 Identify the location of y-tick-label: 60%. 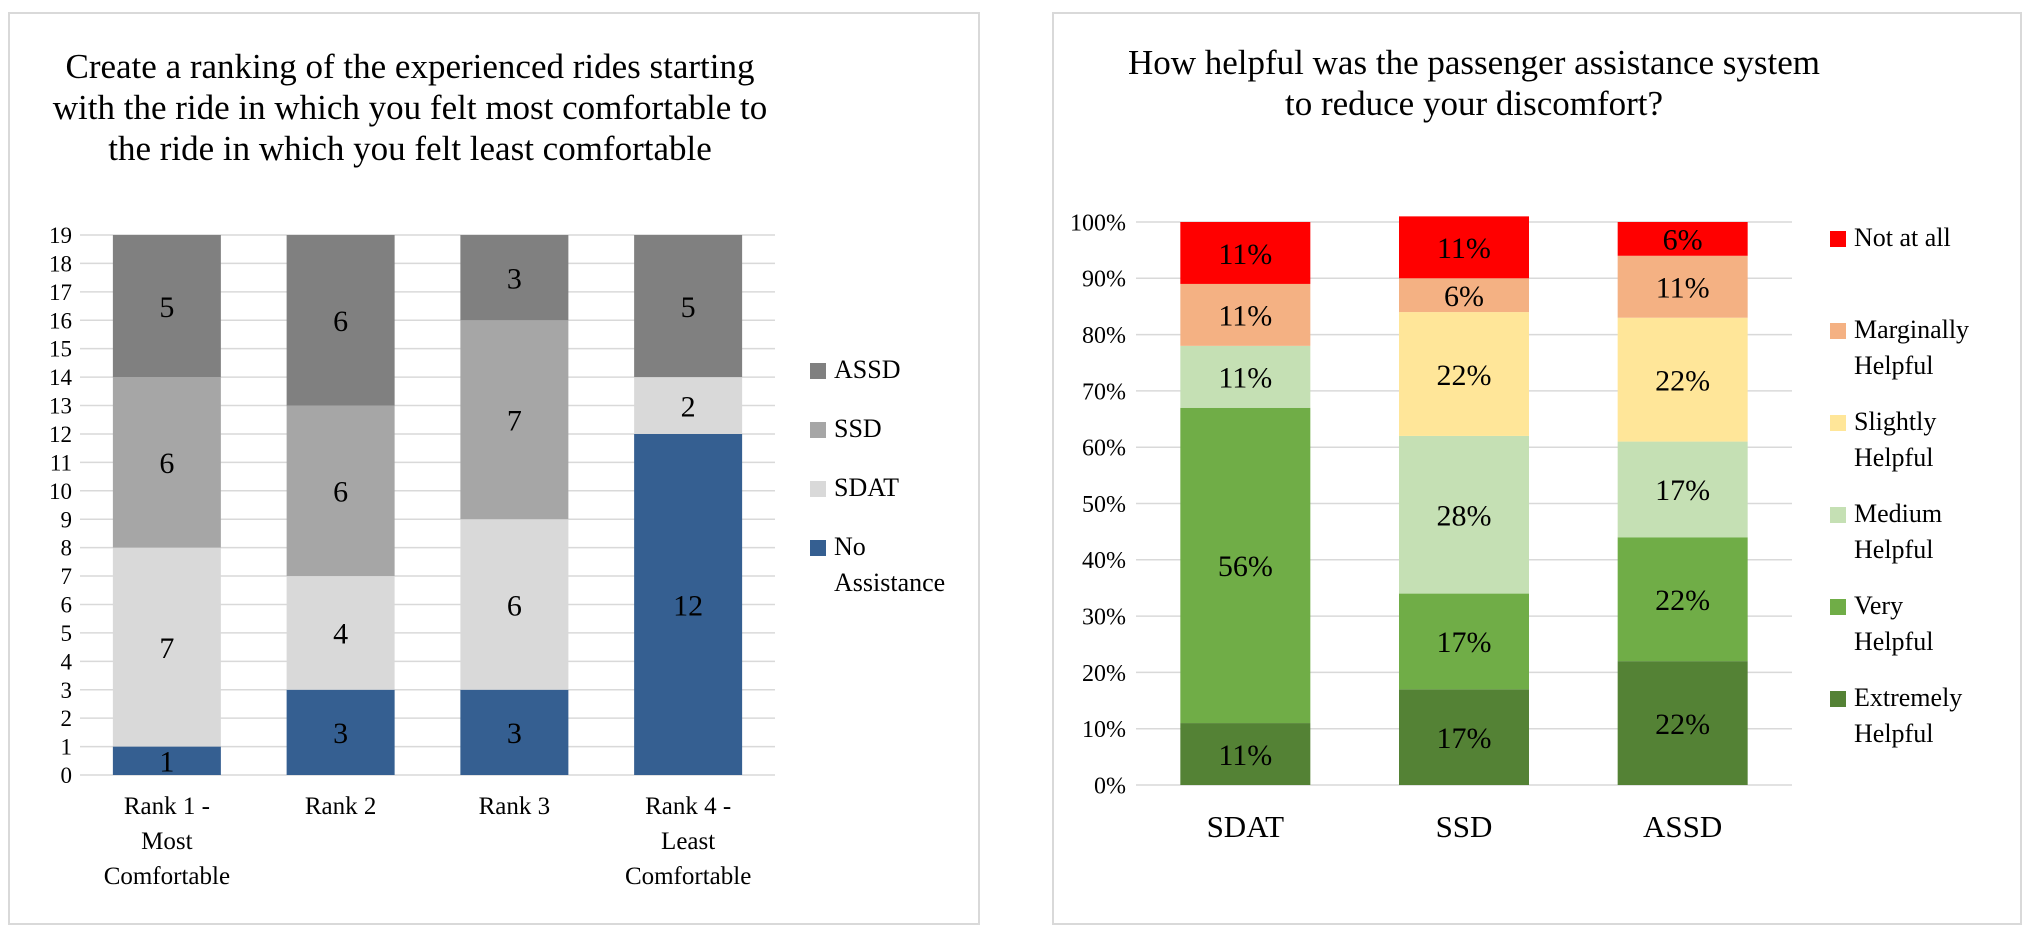
(1104, 449).